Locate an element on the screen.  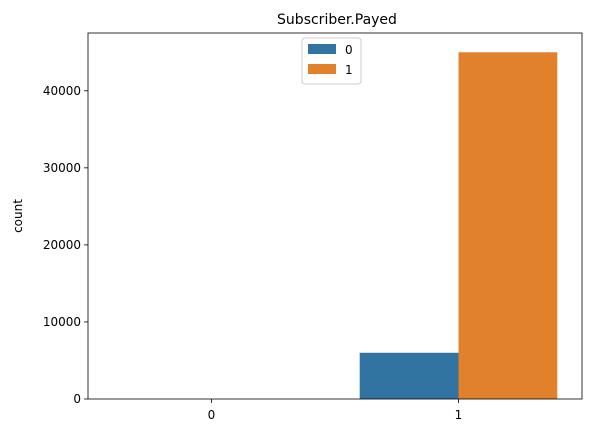
y-tick-label: 40000 is located at coordinates (62, 91).